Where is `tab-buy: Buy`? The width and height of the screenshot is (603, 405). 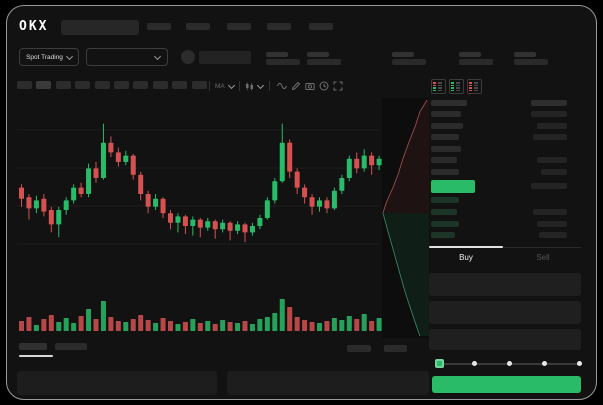 tab-buy: Buy is located at coordinates (466, 257).